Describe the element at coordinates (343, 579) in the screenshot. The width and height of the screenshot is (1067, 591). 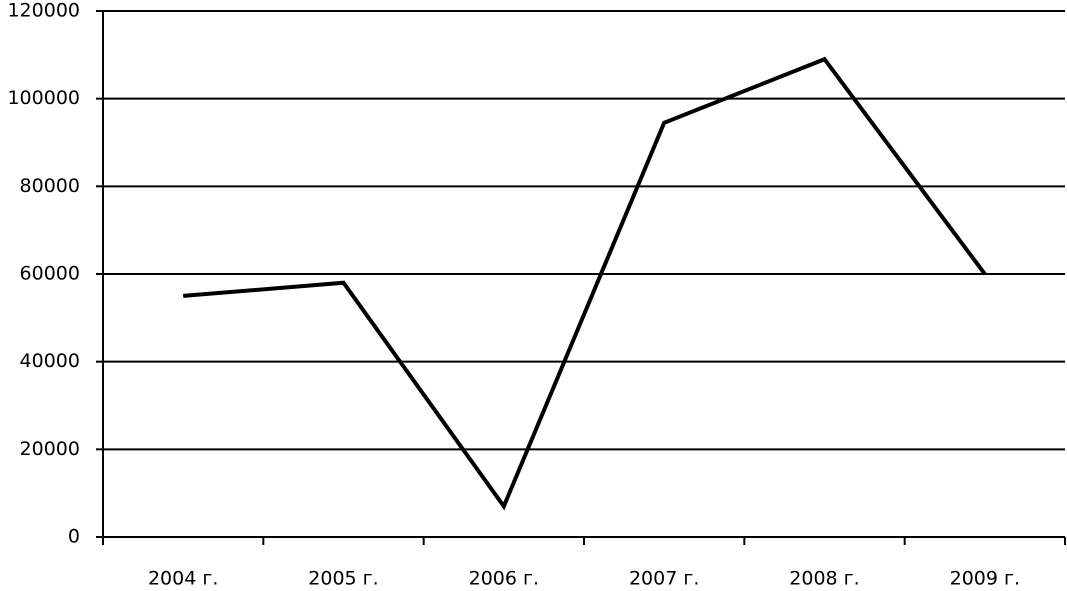
I see `x-tick-label: 2005 г.` at that location.